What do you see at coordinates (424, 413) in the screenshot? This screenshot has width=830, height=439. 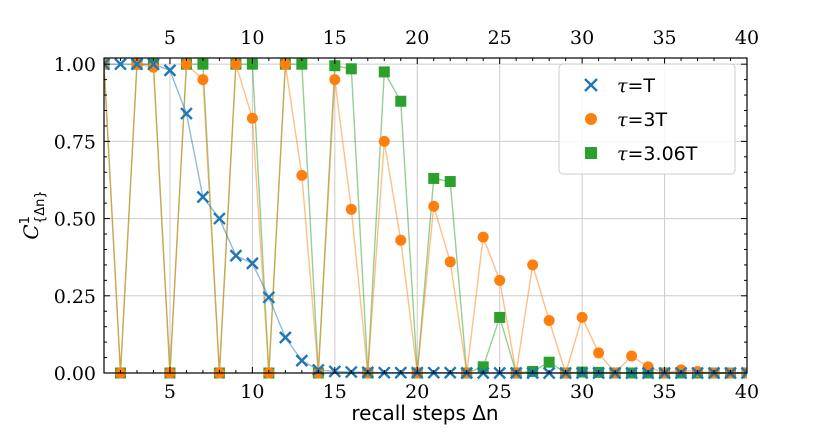 I see `x-axis-title: recall steps Δn` at bounding box center [424, 413].